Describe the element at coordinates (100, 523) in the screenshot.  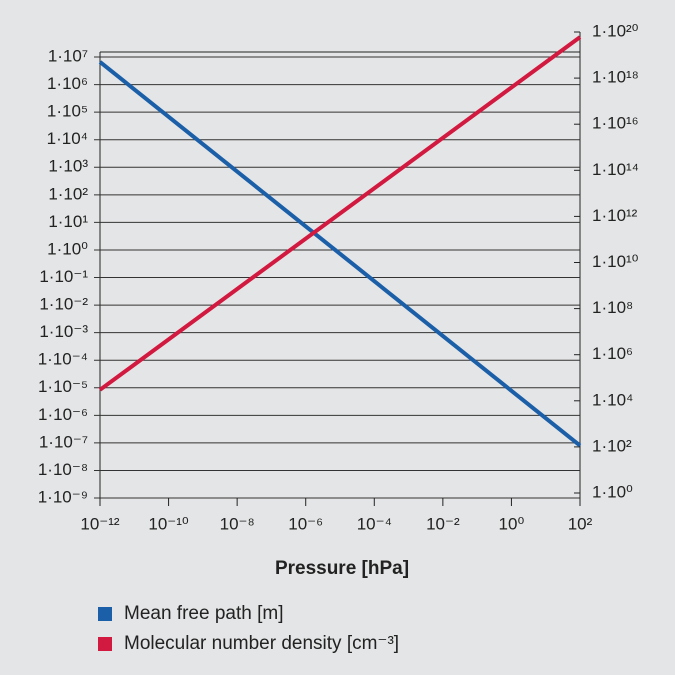
I see `x-tick-label: 10⁻¹²` at that location.